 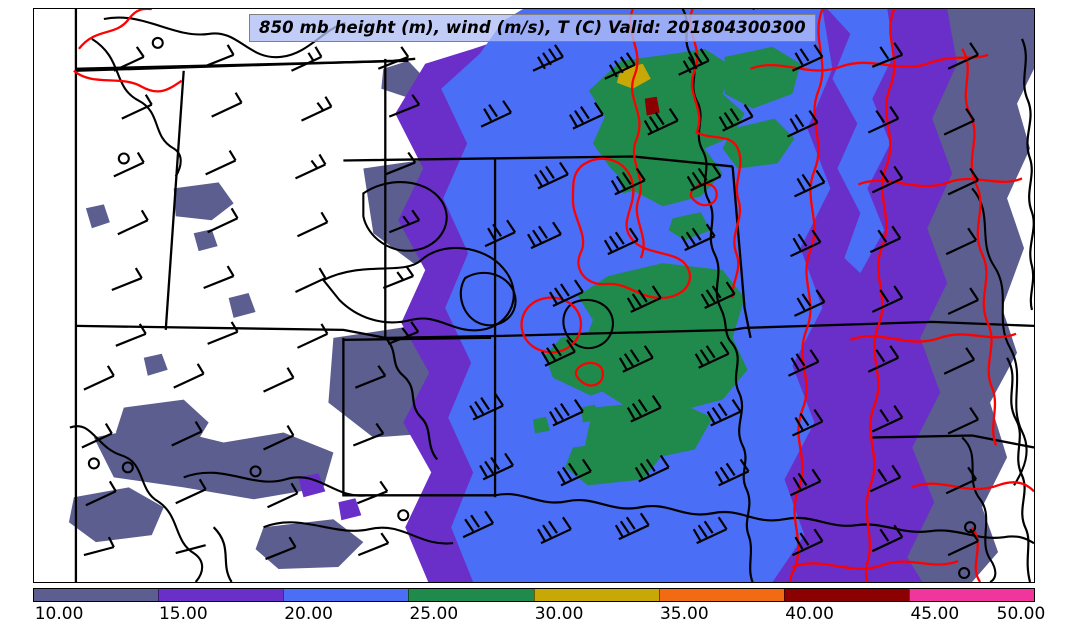 What do you see at coordinates (222, 554) in the screenshot?
I see `river-sw-curve` at bounding box center [222, 554].